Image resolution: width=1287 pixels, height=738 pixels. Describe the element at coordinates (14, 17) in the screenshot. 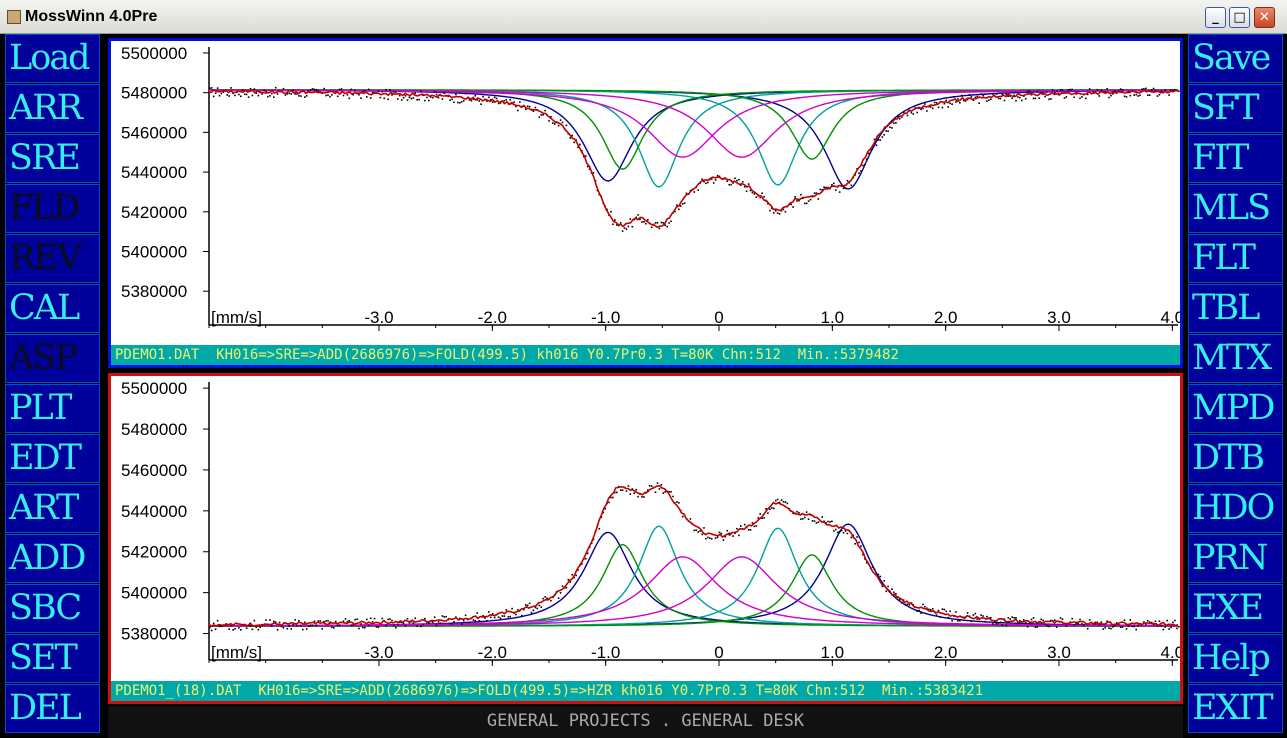

I see `app-icon` at that location.